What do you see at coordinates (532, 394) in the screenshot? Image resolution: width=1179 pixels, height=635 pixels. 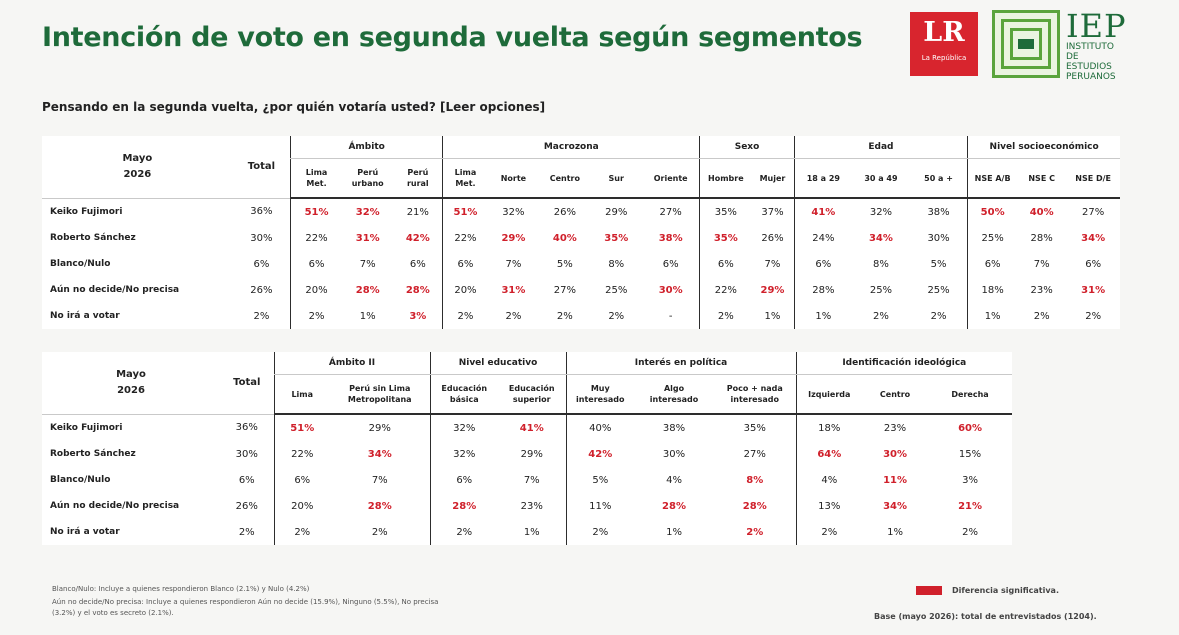 I see `column-header: Educación superior` at bounding box center [532, 394].